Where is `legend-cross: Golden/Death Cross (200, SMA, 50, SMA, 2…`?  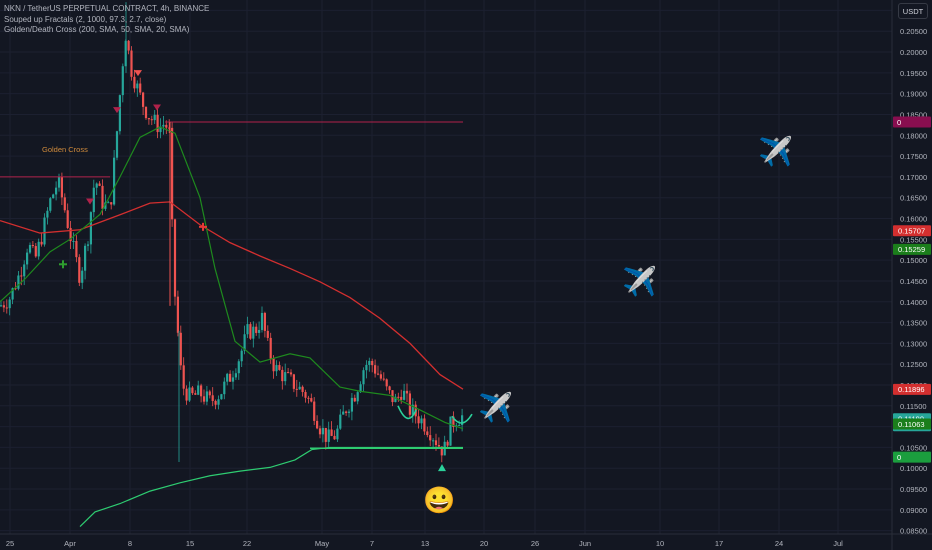 legend-cross: Golden/Death Cross (200, SMA, 50, SMA, 2… is located at coordinates (97, 29).